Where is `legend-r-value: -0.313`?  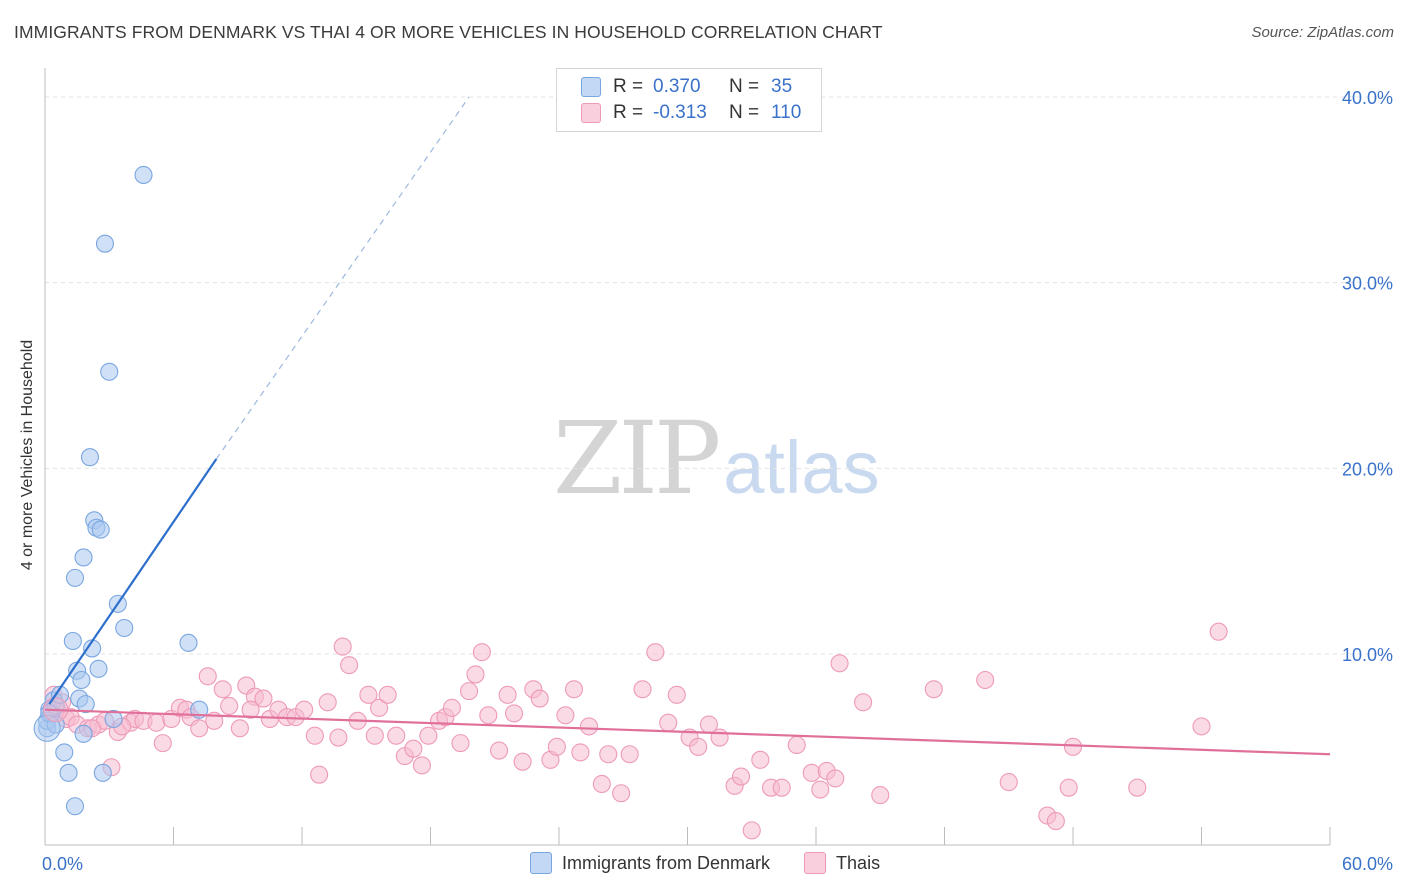
legend-r-value: -0.313 is located at coordinates (680, 112).